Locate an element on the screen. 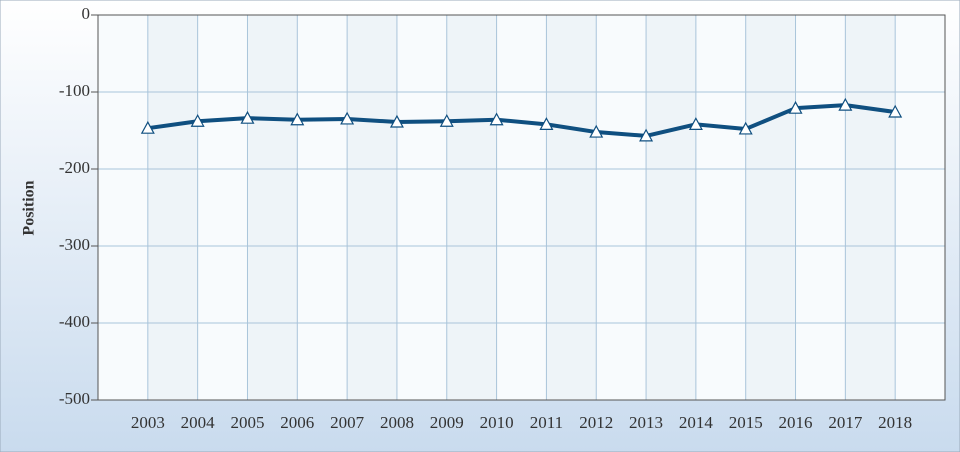 The height and width of the screenshot is (452, 960). y-tick-label: -300 is located at coordinates (74, 244).